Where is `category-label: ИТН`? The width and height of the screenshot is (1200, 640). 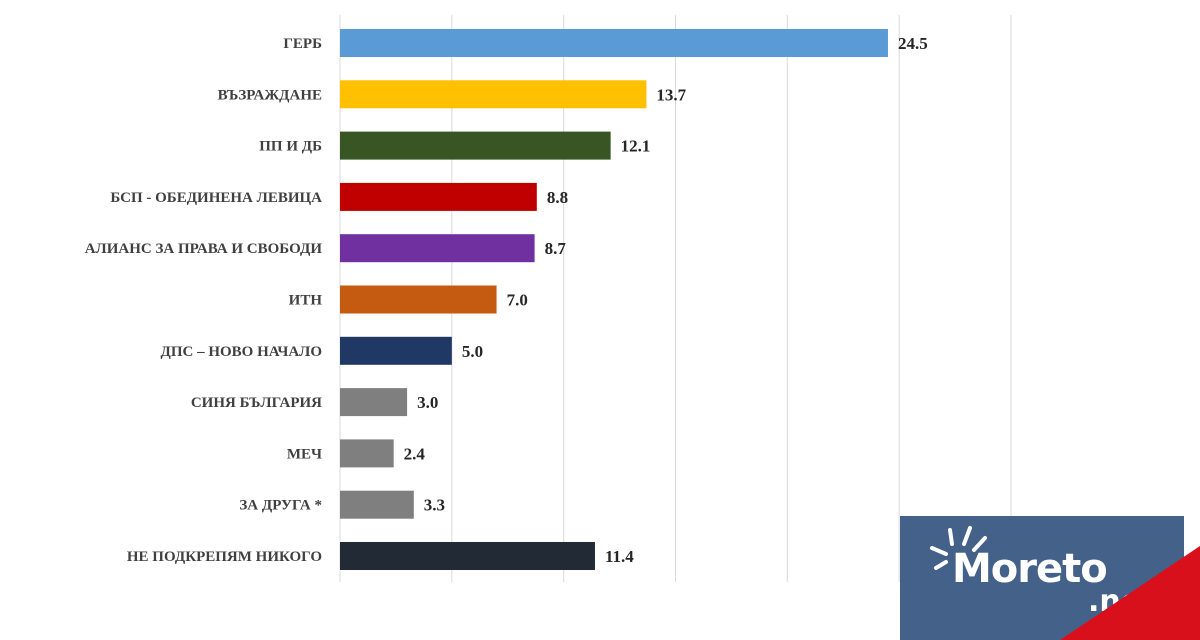 category-label: ИТН is located at coordinates (306, 301).